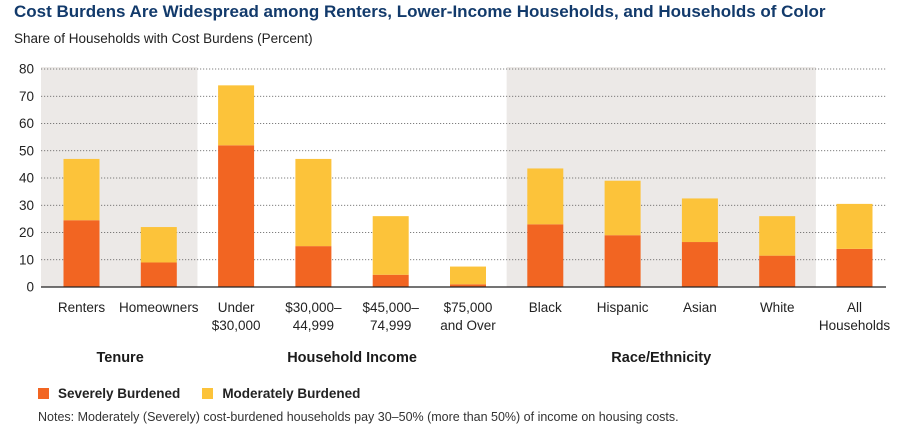  Describe the element at coordinates (352, 358) in the screenshot. I see `group-label-1: Household Income` at that location.